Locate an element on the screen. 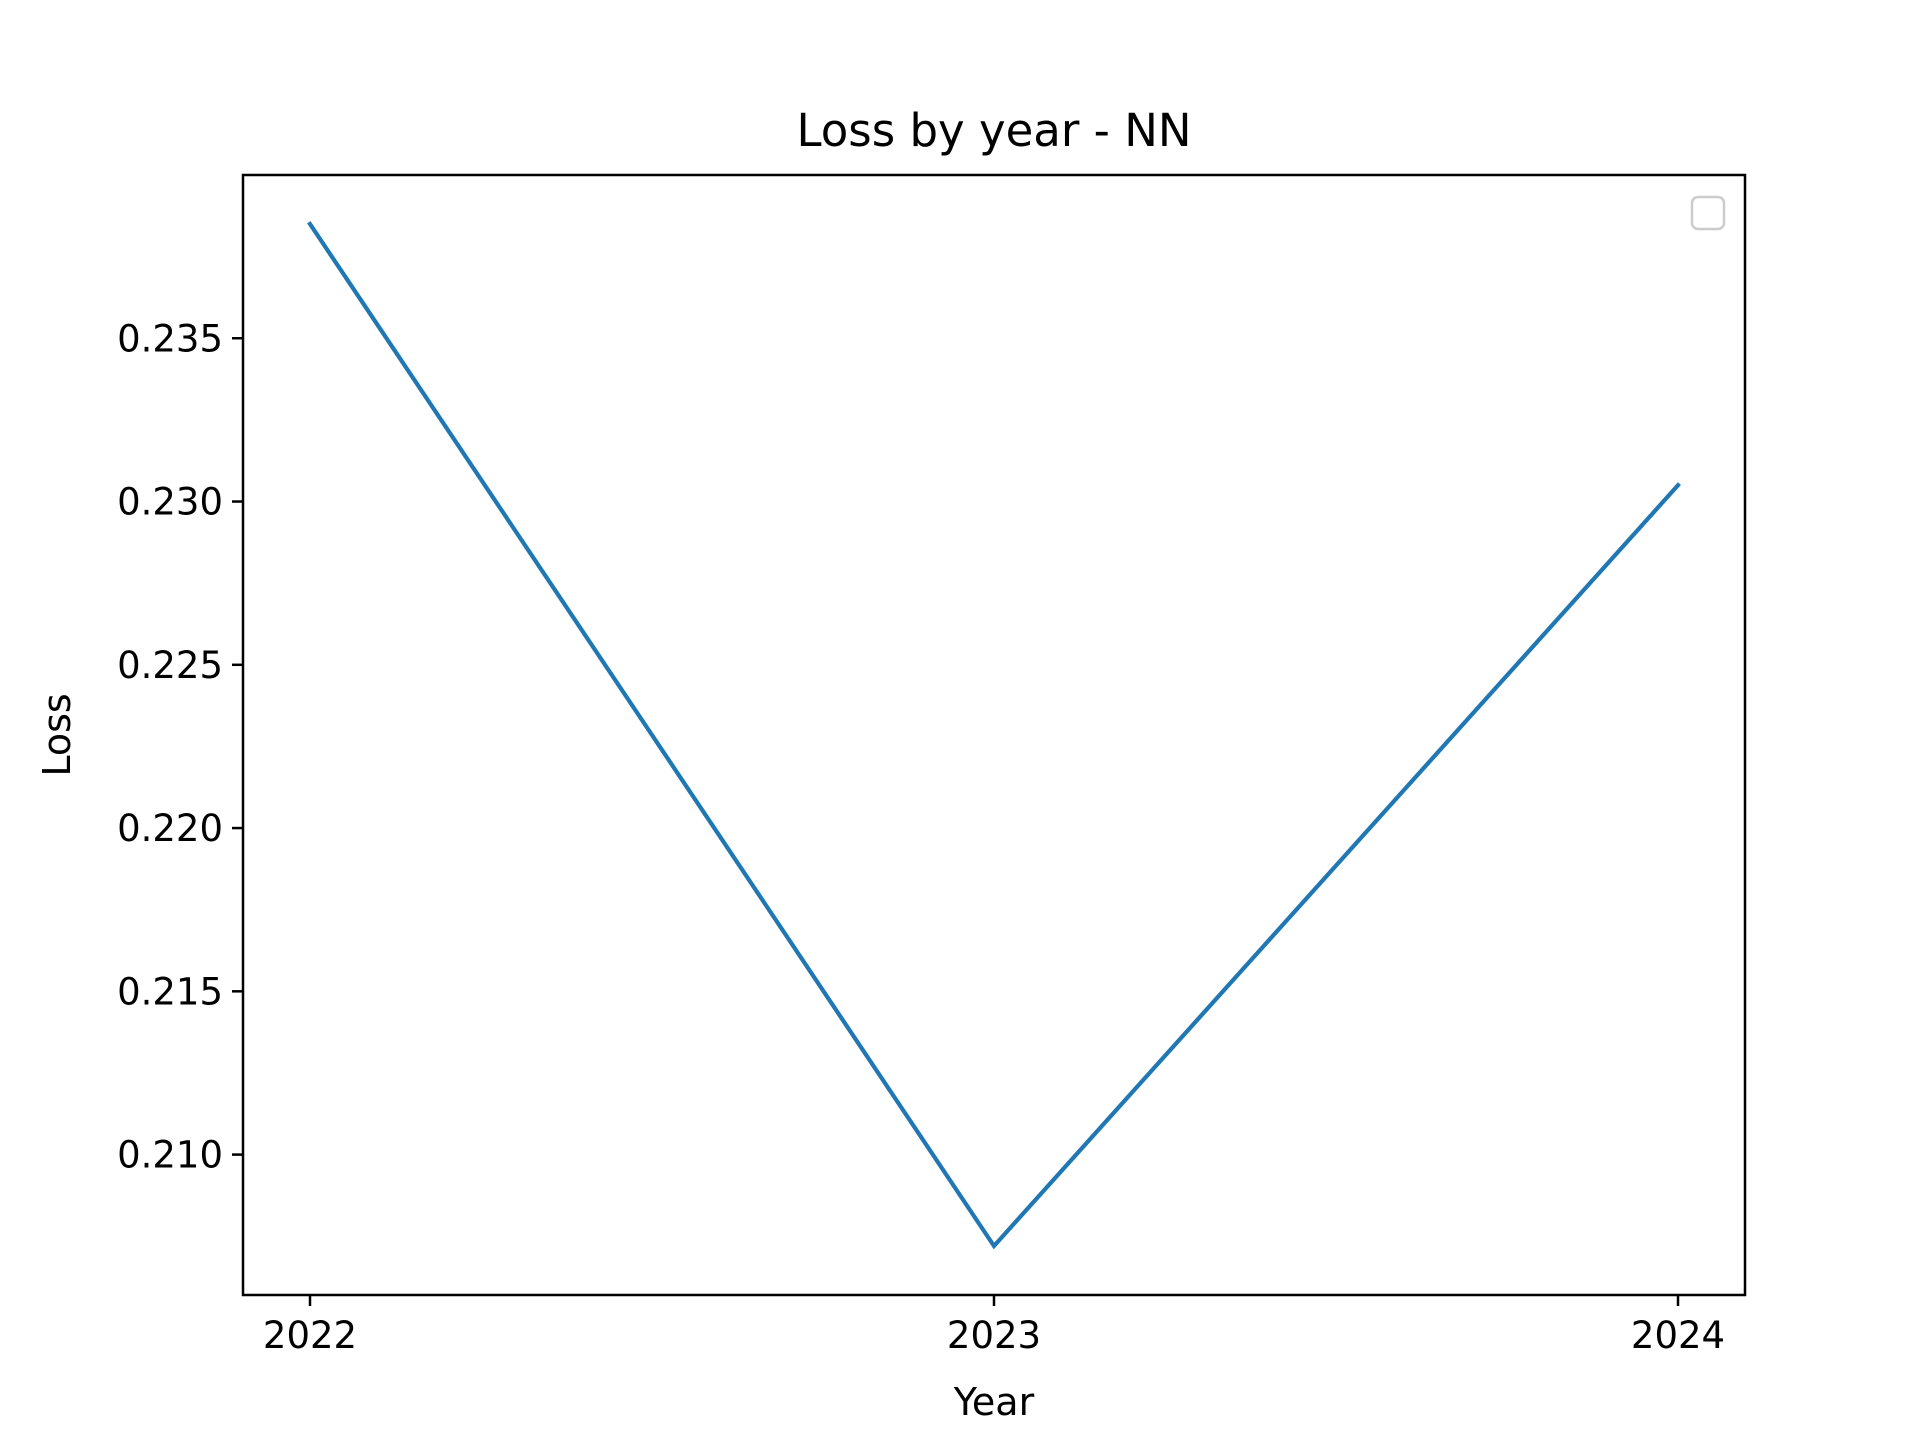 The width and height of the screenshot is (1920, 1445). y-axis-title: Loss is located at coordinates (57, 734).